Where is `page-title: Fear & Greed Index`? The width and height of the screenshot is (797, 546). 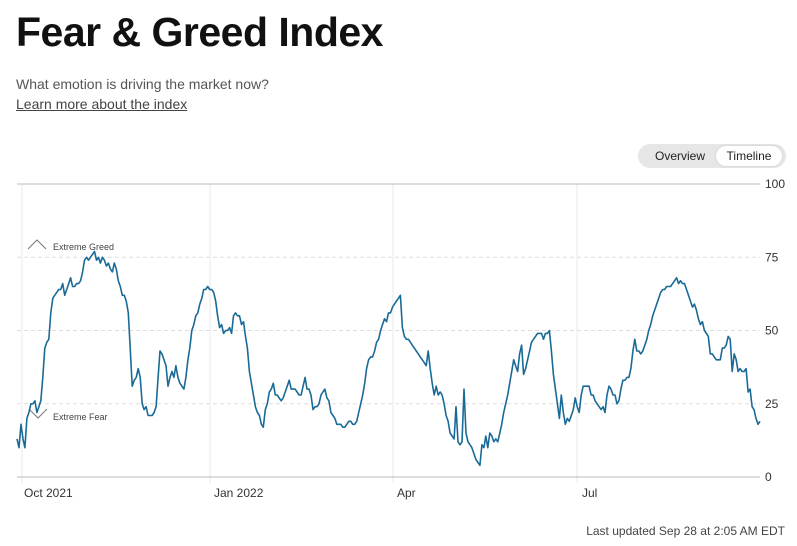 page-title: Fear & Greed Index is located at coordinates (199, 32).